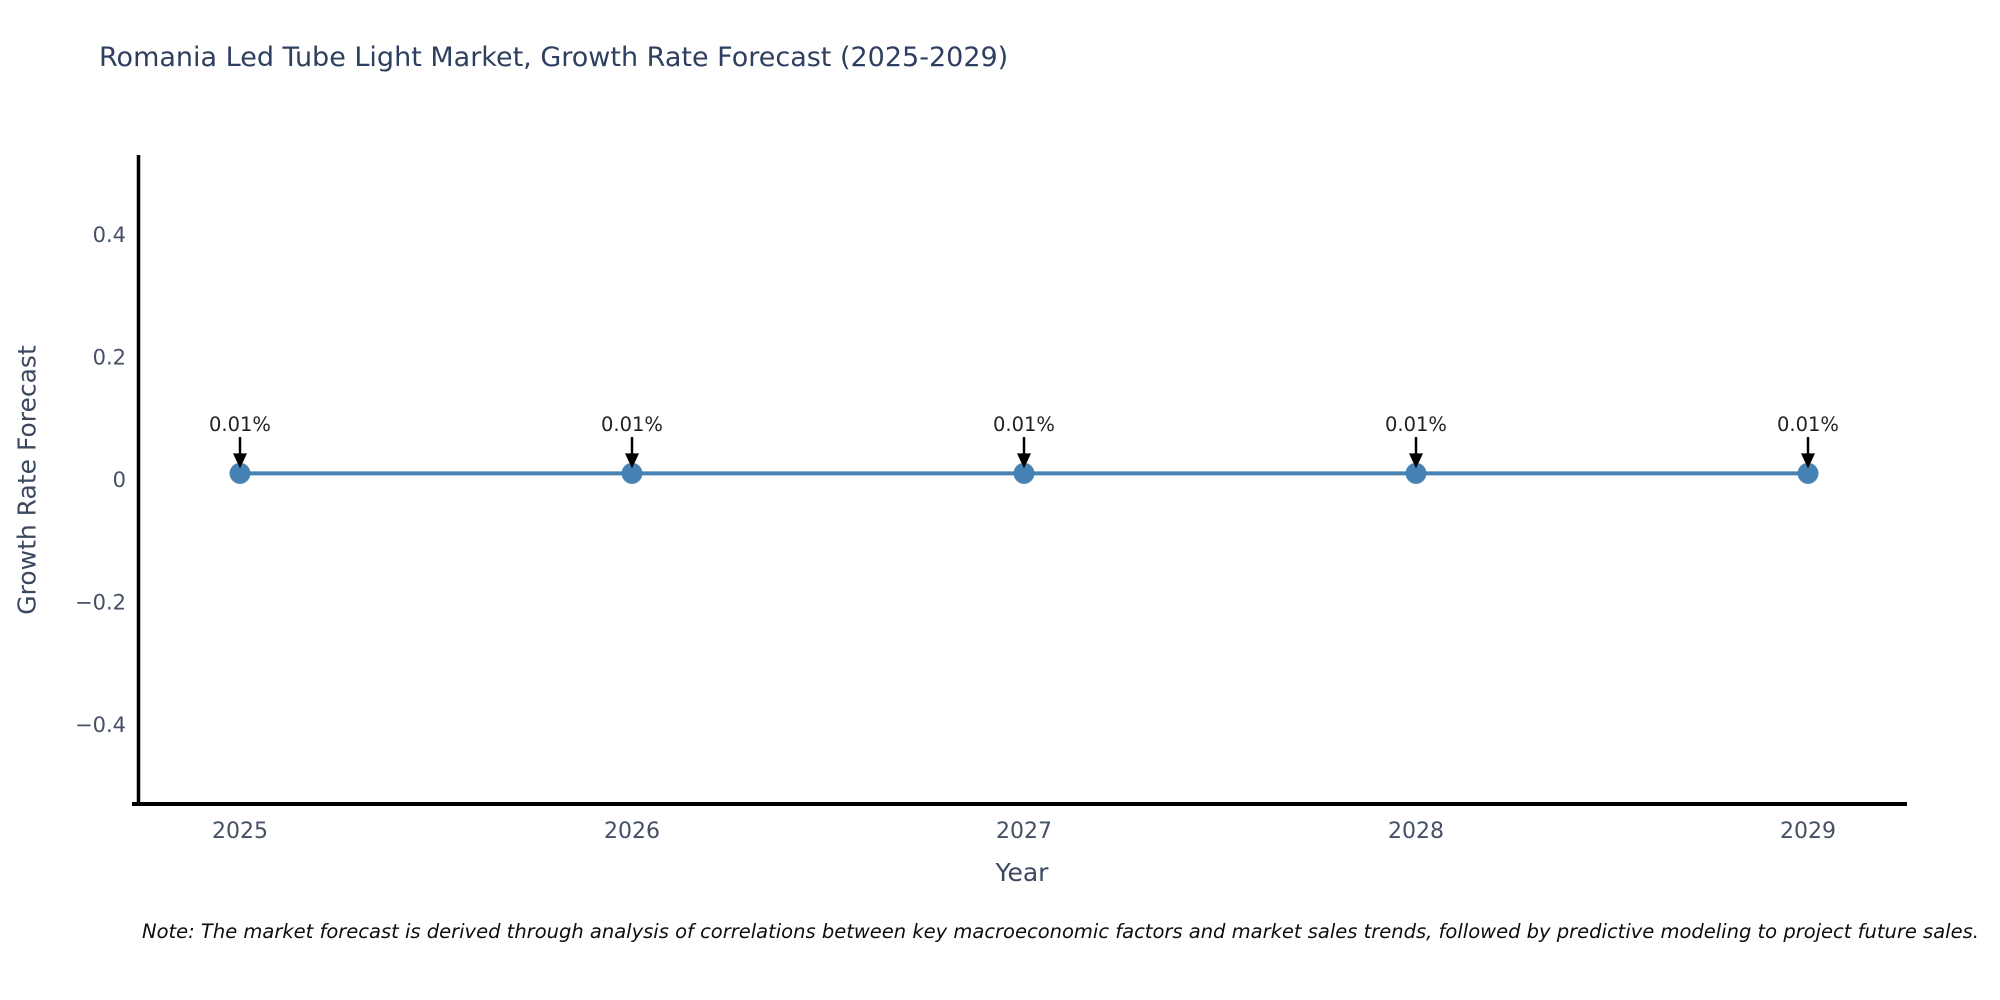  Describe the element at coordinates (1024, 831) in the screenshot. I see `x-tick-label: 2027` at that location.